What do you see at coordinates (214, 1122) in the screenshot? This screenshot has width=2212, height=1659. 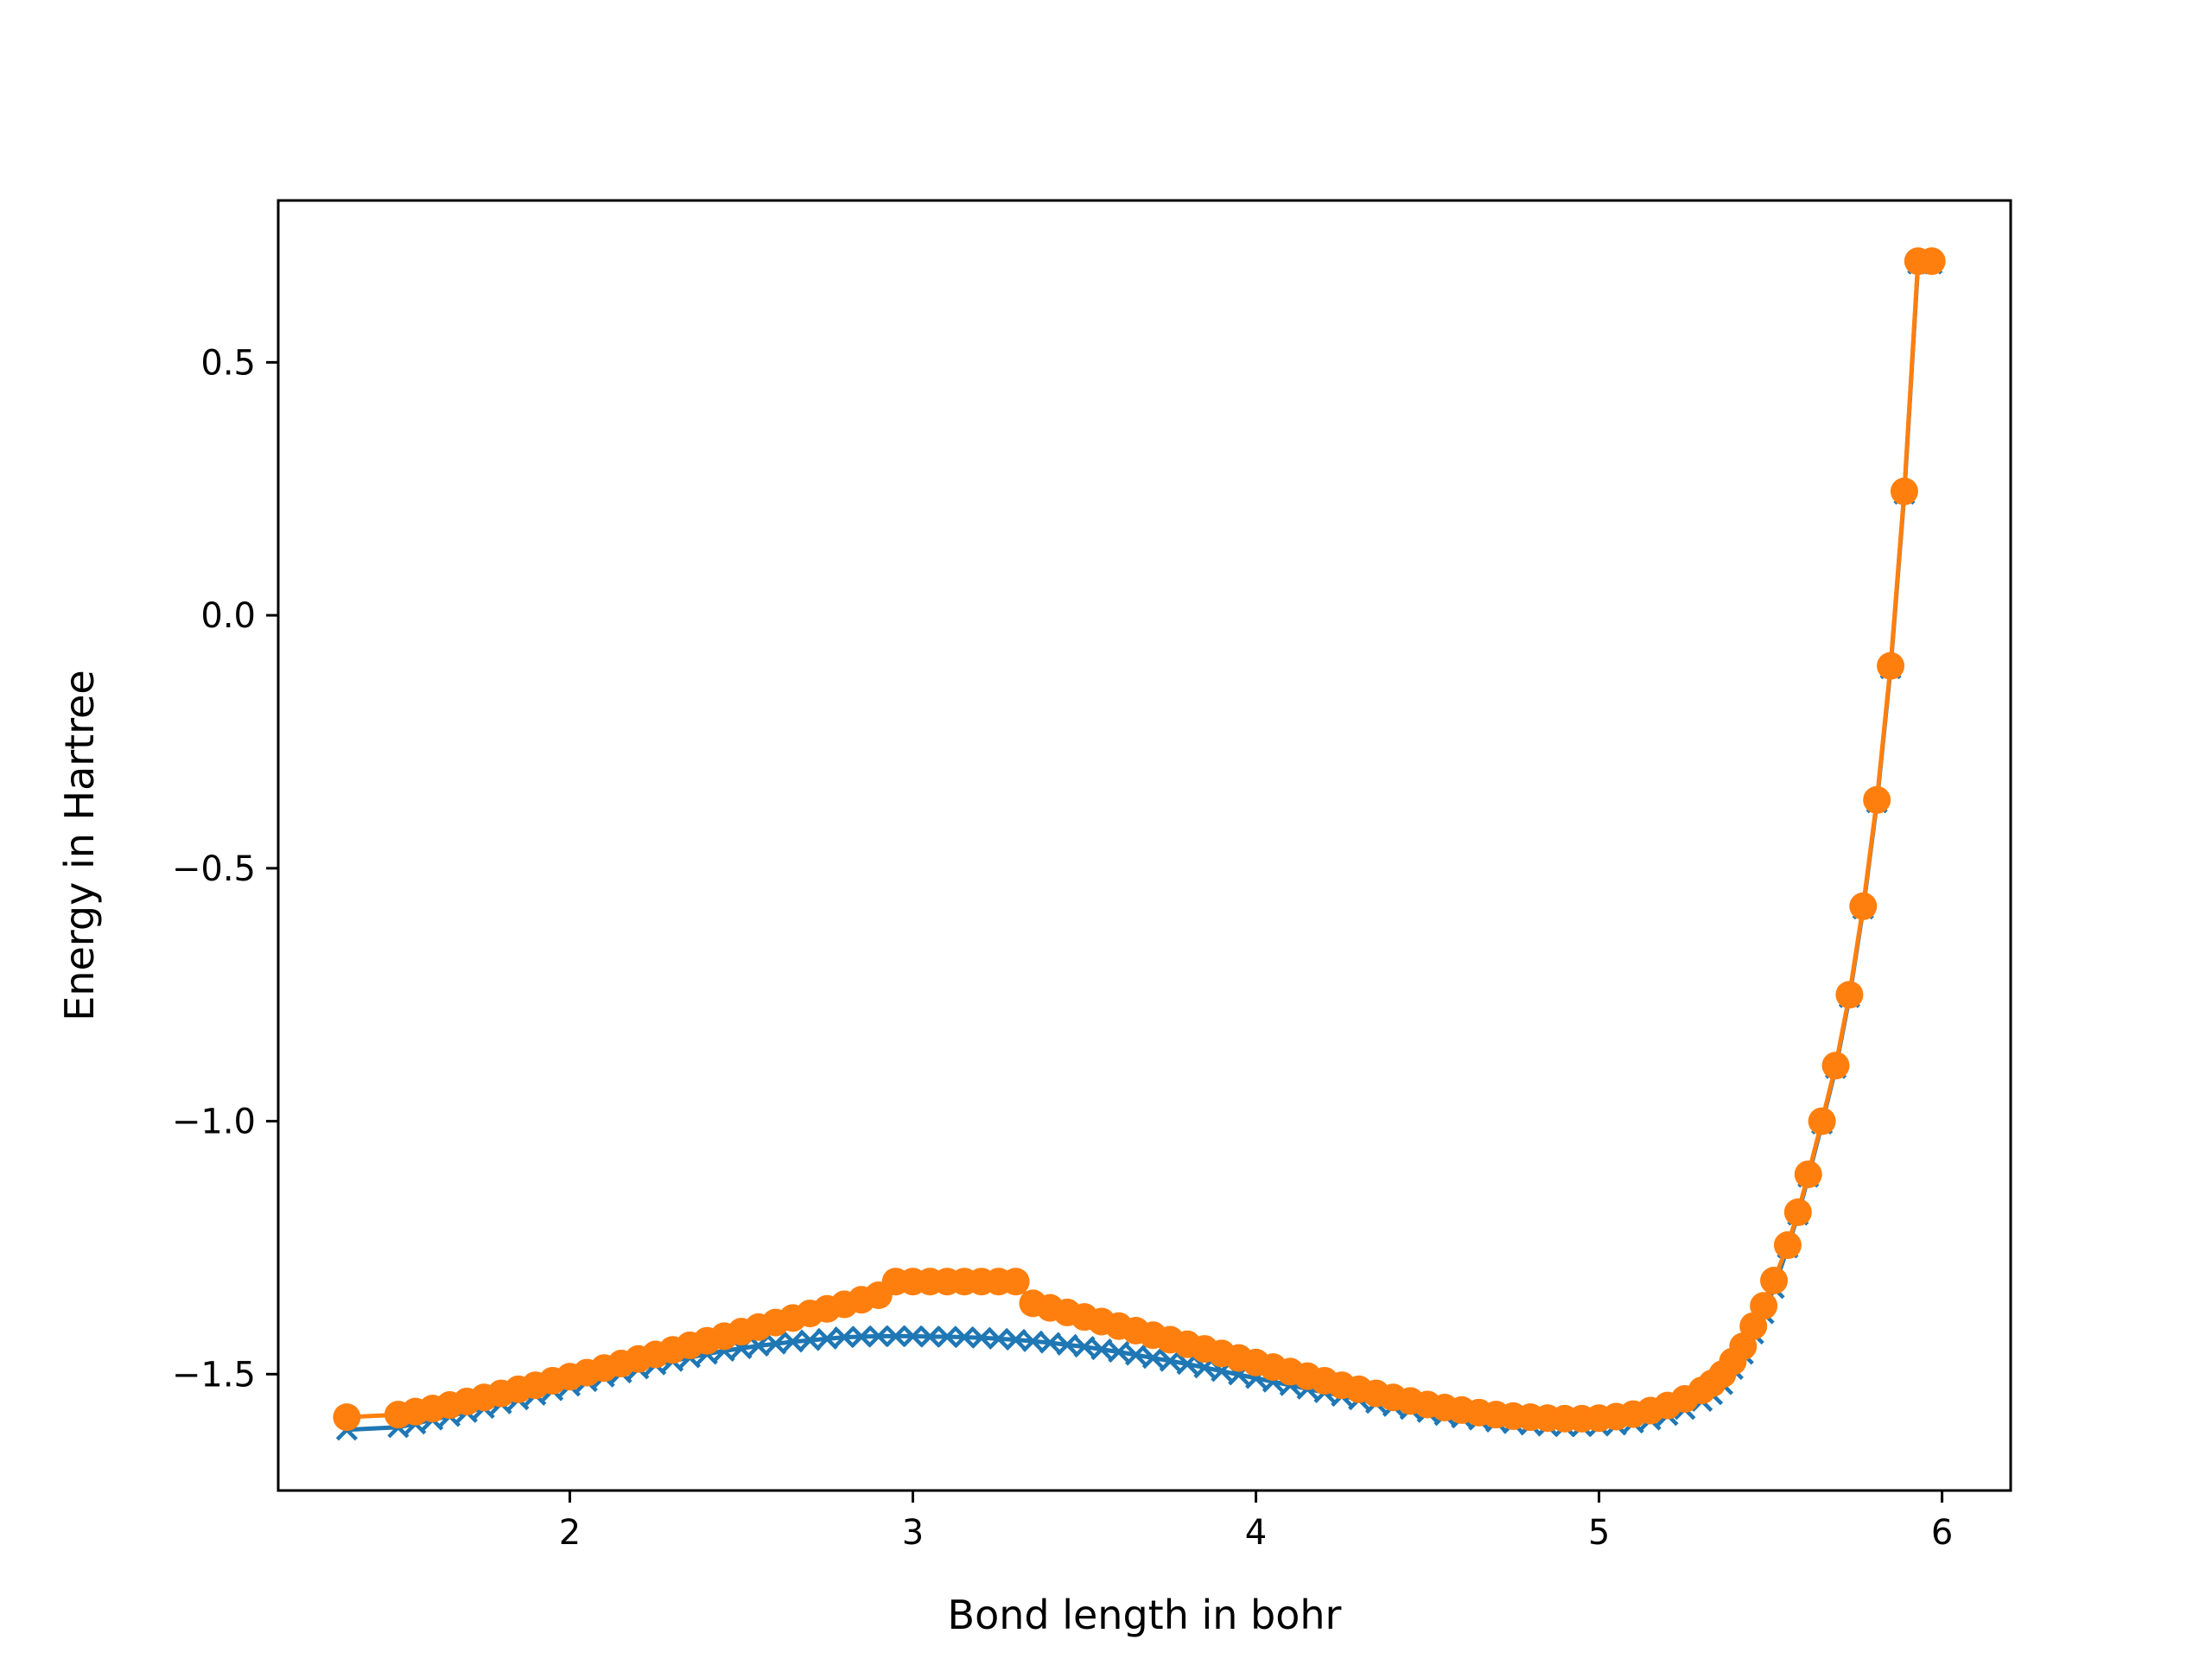 I see `y-tick-label: −1.0` at bounding box center [214, 1122].